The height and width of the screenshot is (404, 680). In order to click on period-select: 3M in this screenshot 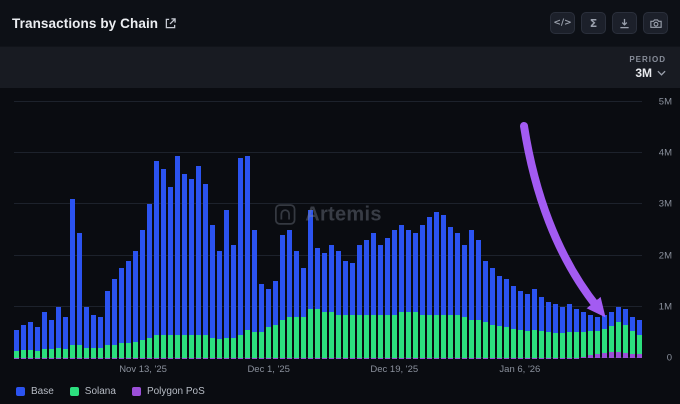, I will do `click(650, 73)`.